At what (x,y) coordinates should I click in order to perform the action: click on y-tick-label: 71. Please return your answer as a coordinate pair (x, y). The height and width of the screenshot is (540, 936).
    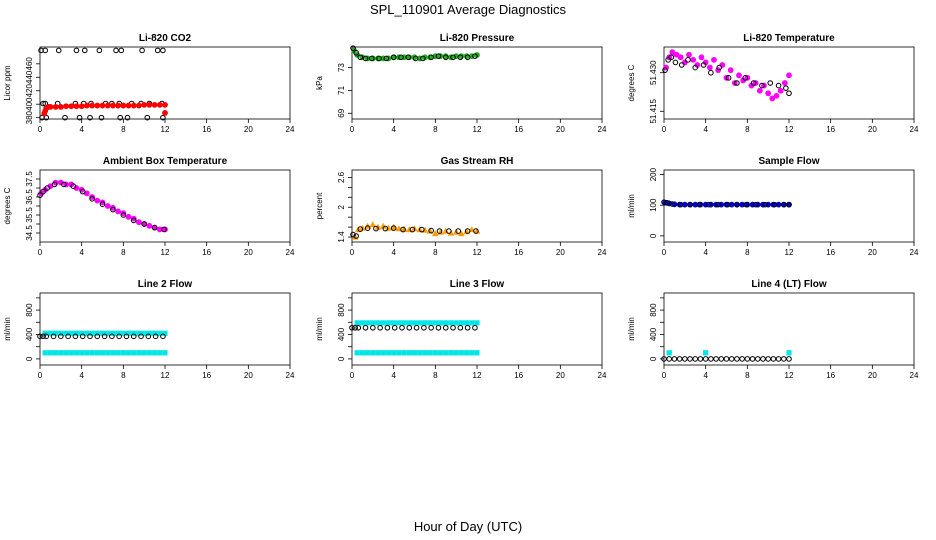
    Looking at the image, I should click on (341, 89).